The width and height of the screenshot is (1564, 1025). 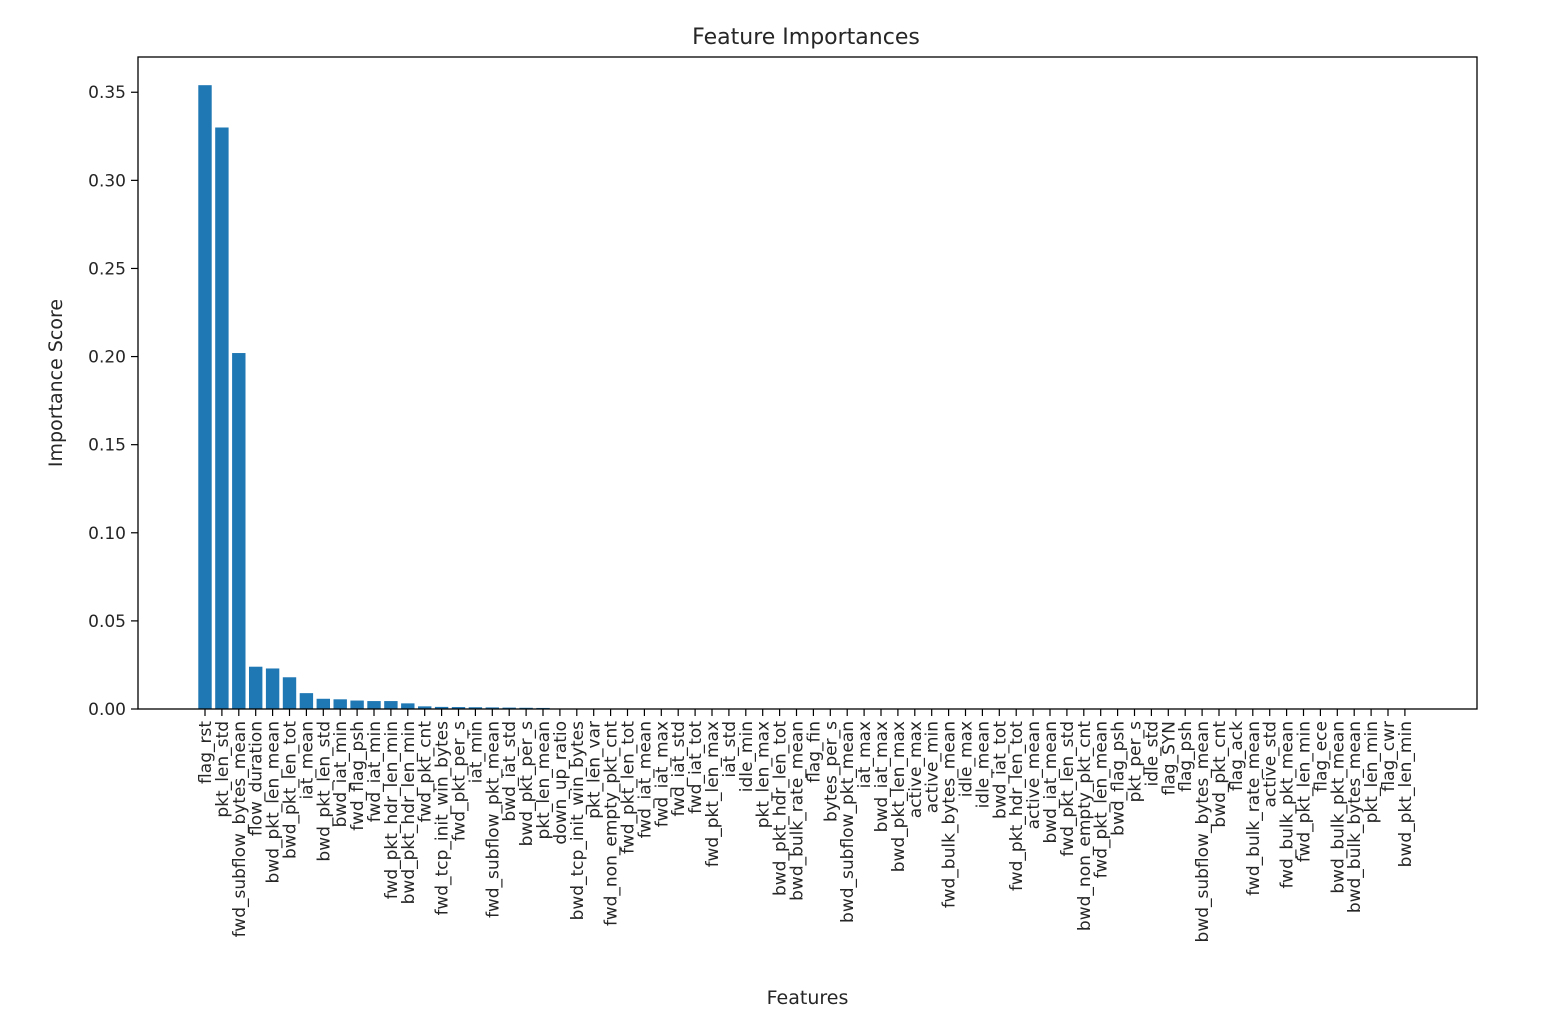 I want to click on y-tick-label: 0.30, so click(x=107, y=181).